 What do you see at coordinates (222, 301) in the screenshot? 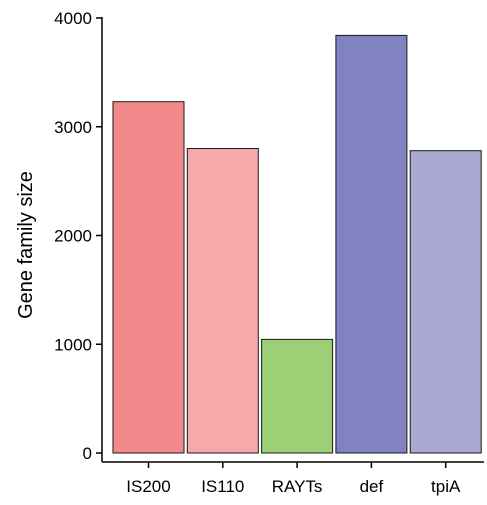
I see `bar-is110` at bounding box center [222, 301].